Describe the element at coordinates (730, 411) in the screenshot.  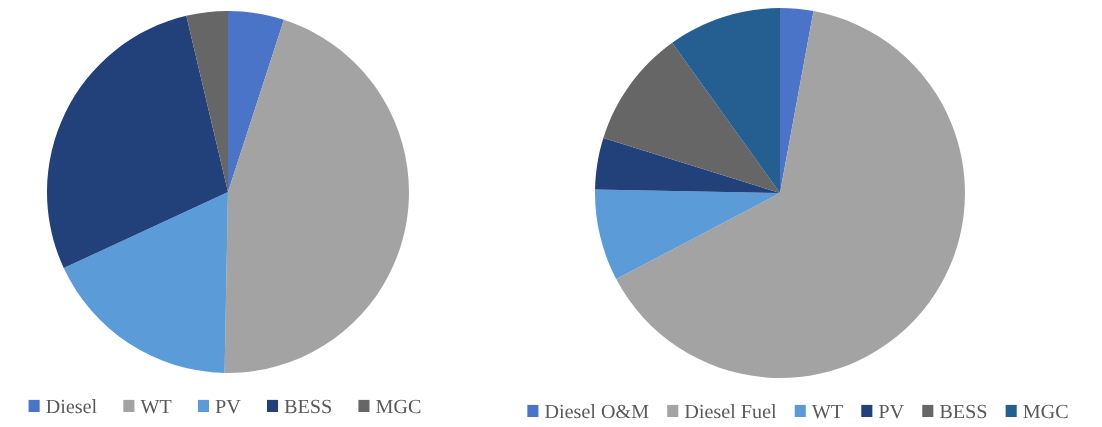
I see `legend-label: Diesel Fuel` at that location.